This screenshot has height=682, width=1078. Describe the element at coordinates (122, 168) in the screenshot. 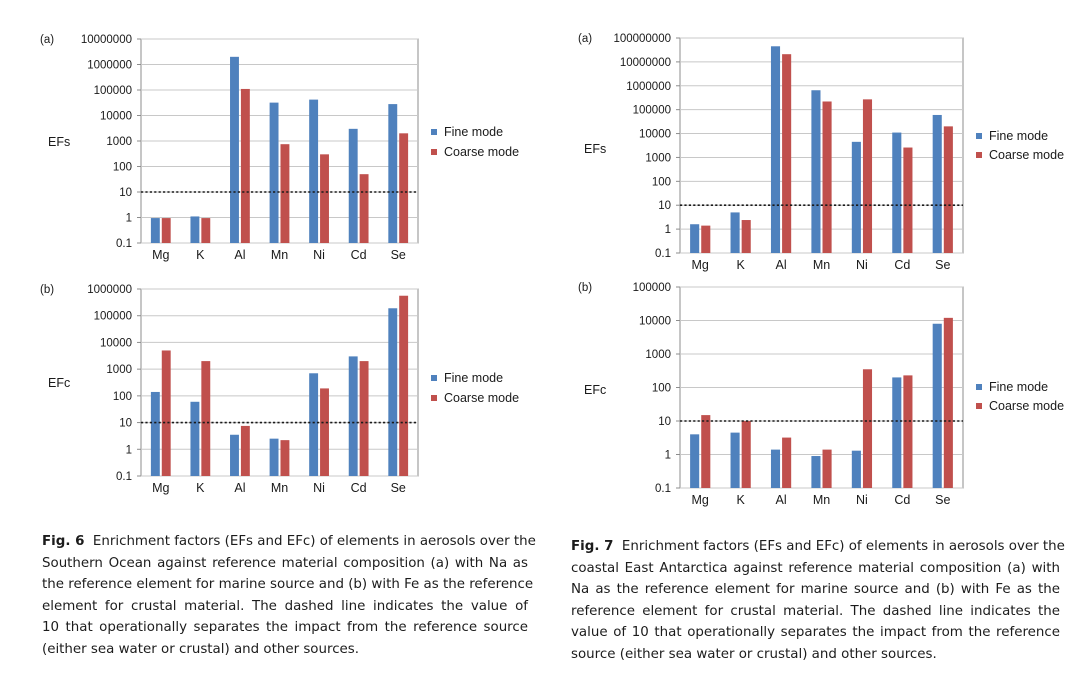

I see `fig6a-y-tick-label: 100` at that location.